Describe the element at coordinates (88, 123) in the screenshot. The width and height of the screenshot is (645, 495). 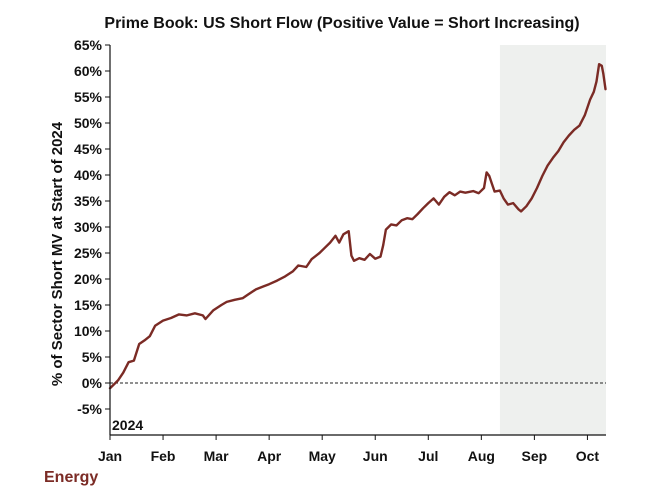
I see `y-tick-label: 50%` at that location.